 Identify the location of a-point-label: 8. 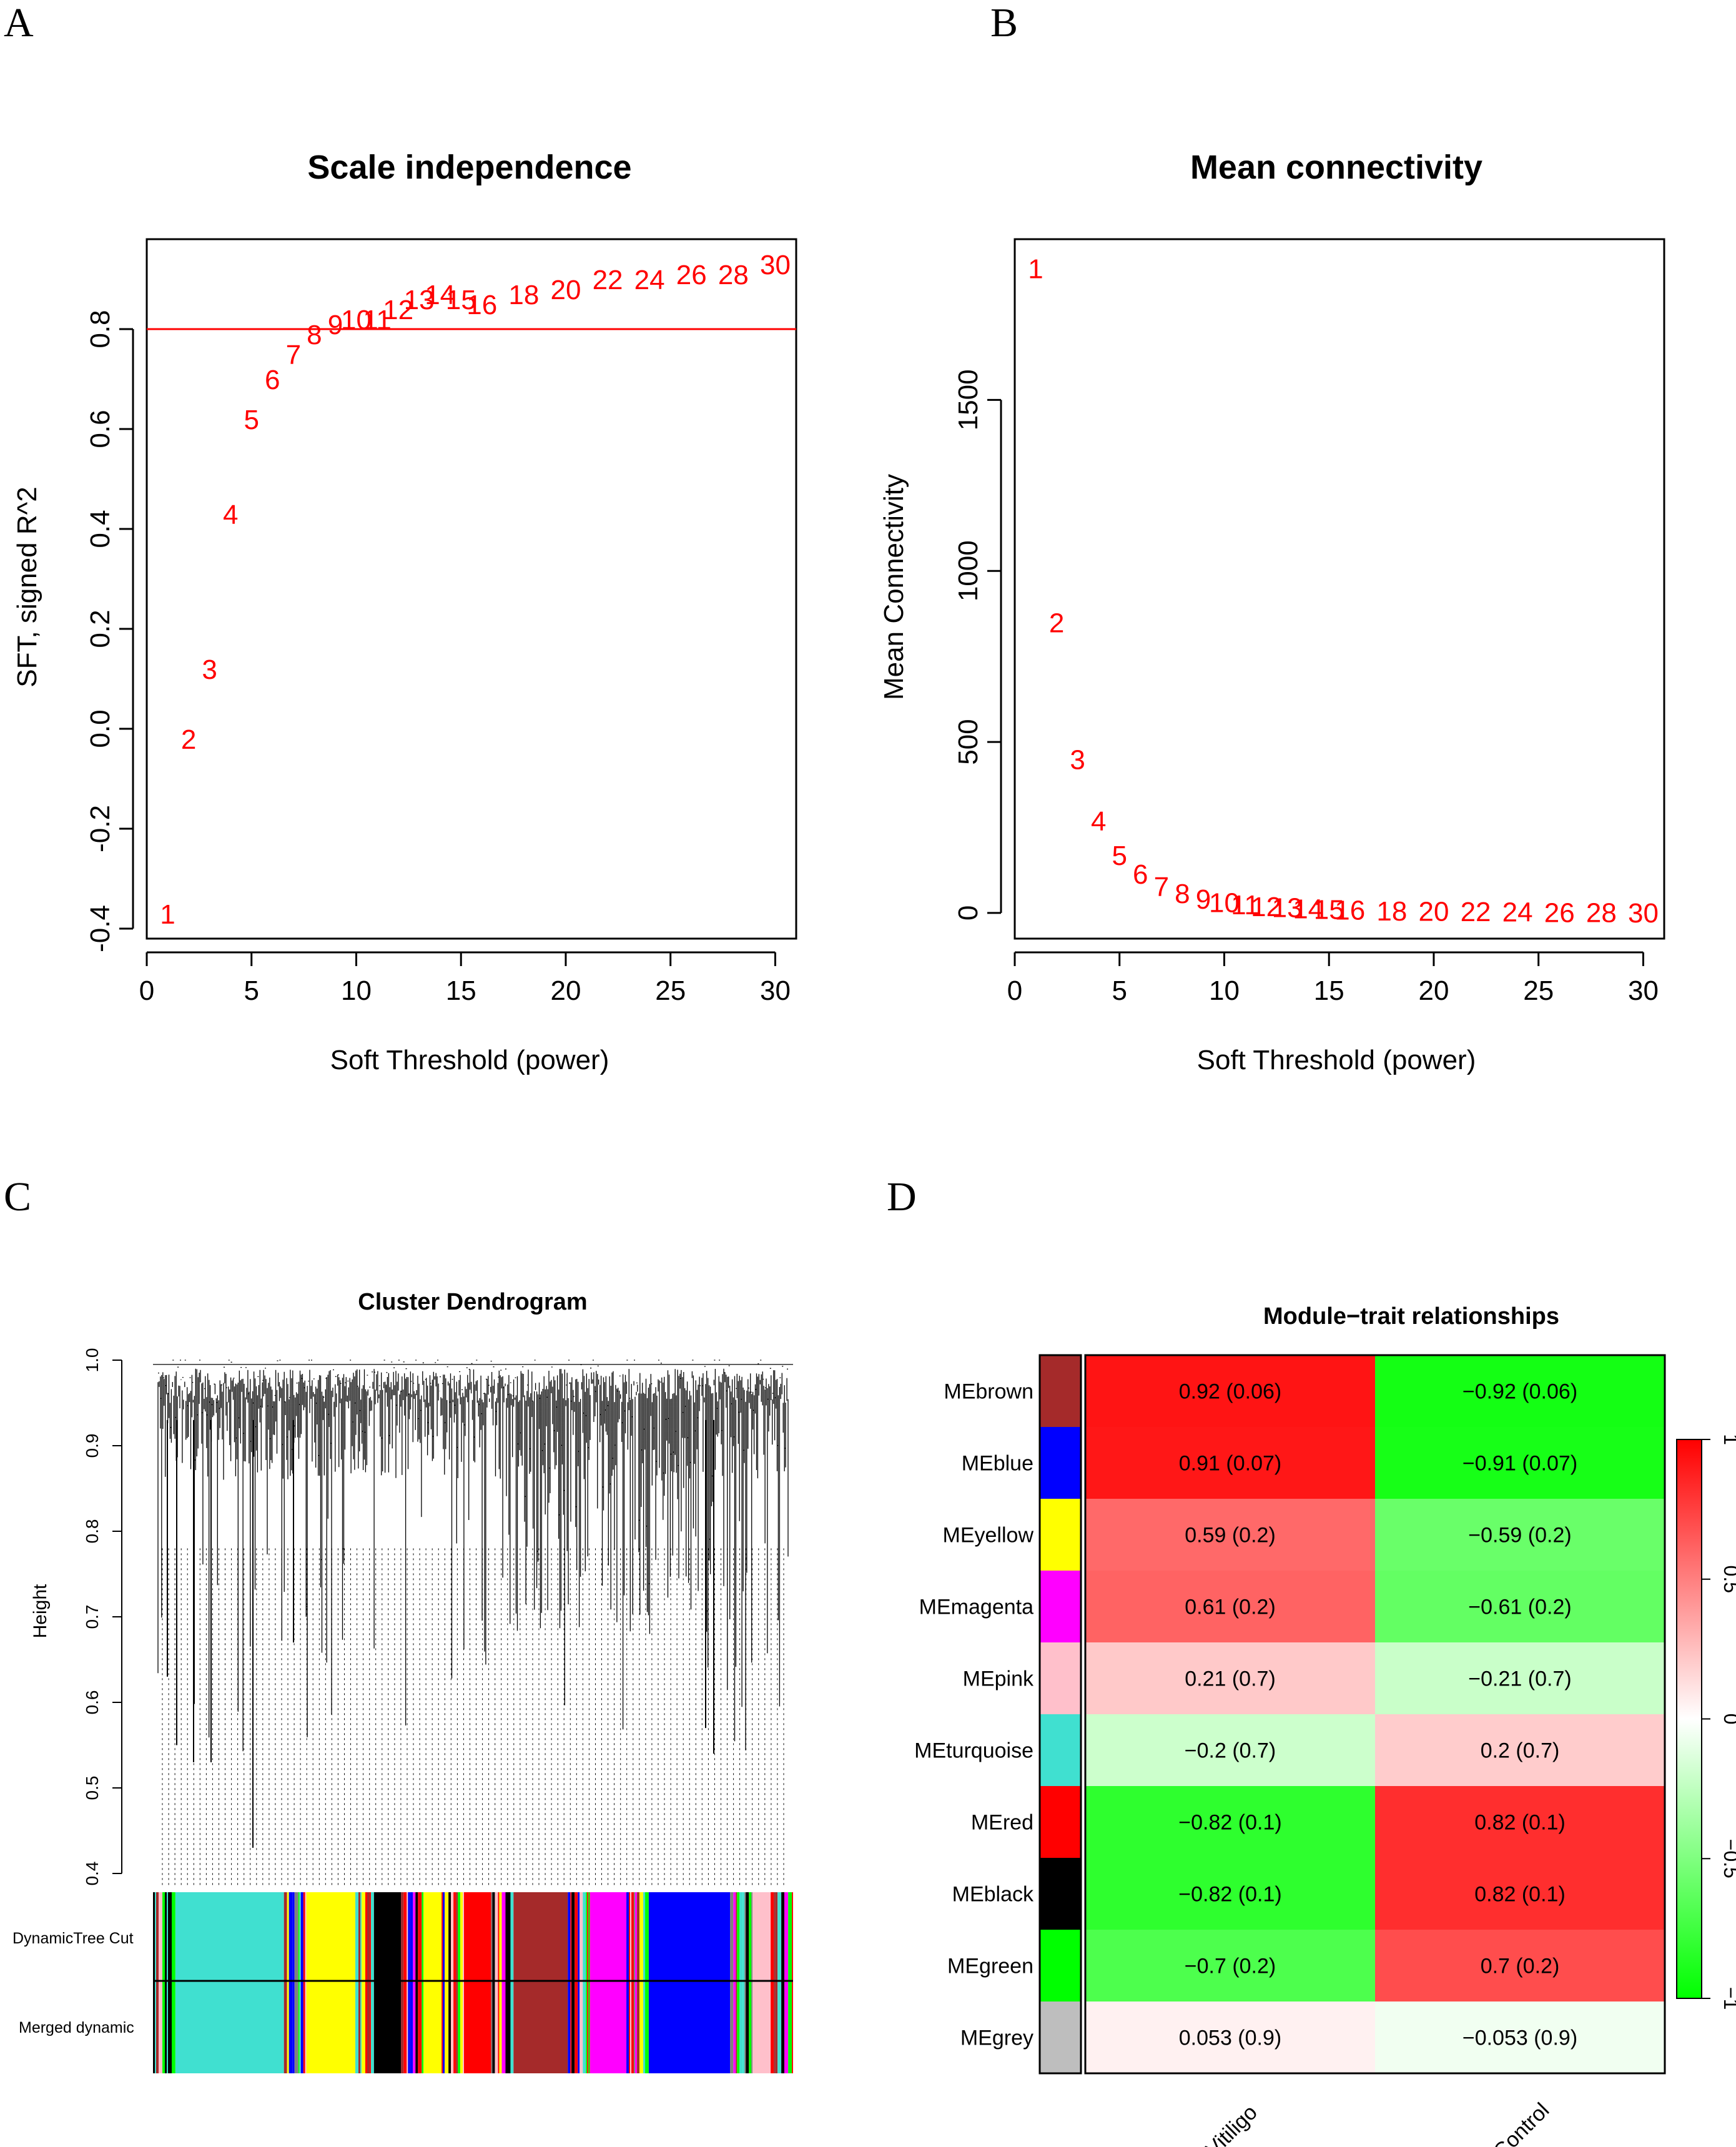
(314, 335).